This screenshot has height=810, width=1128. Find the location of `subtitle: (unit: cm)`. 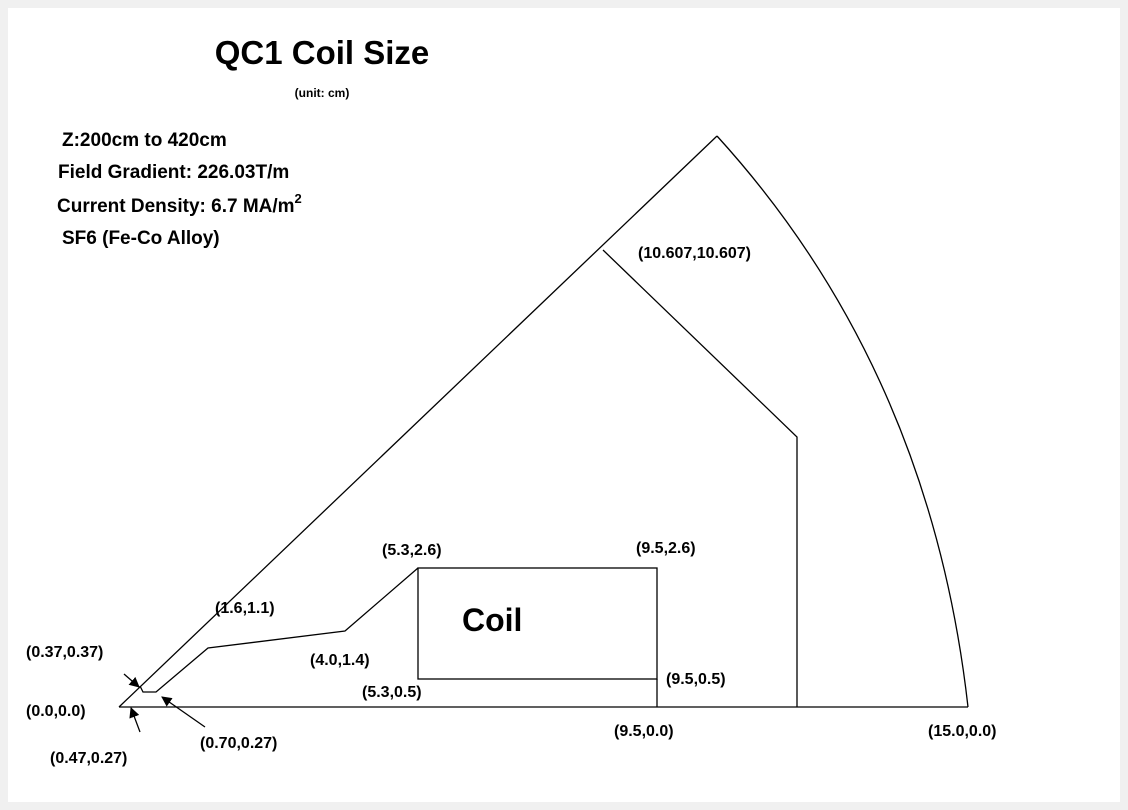

subtitle: (unit: cm) is located at coordinates (322, 93).